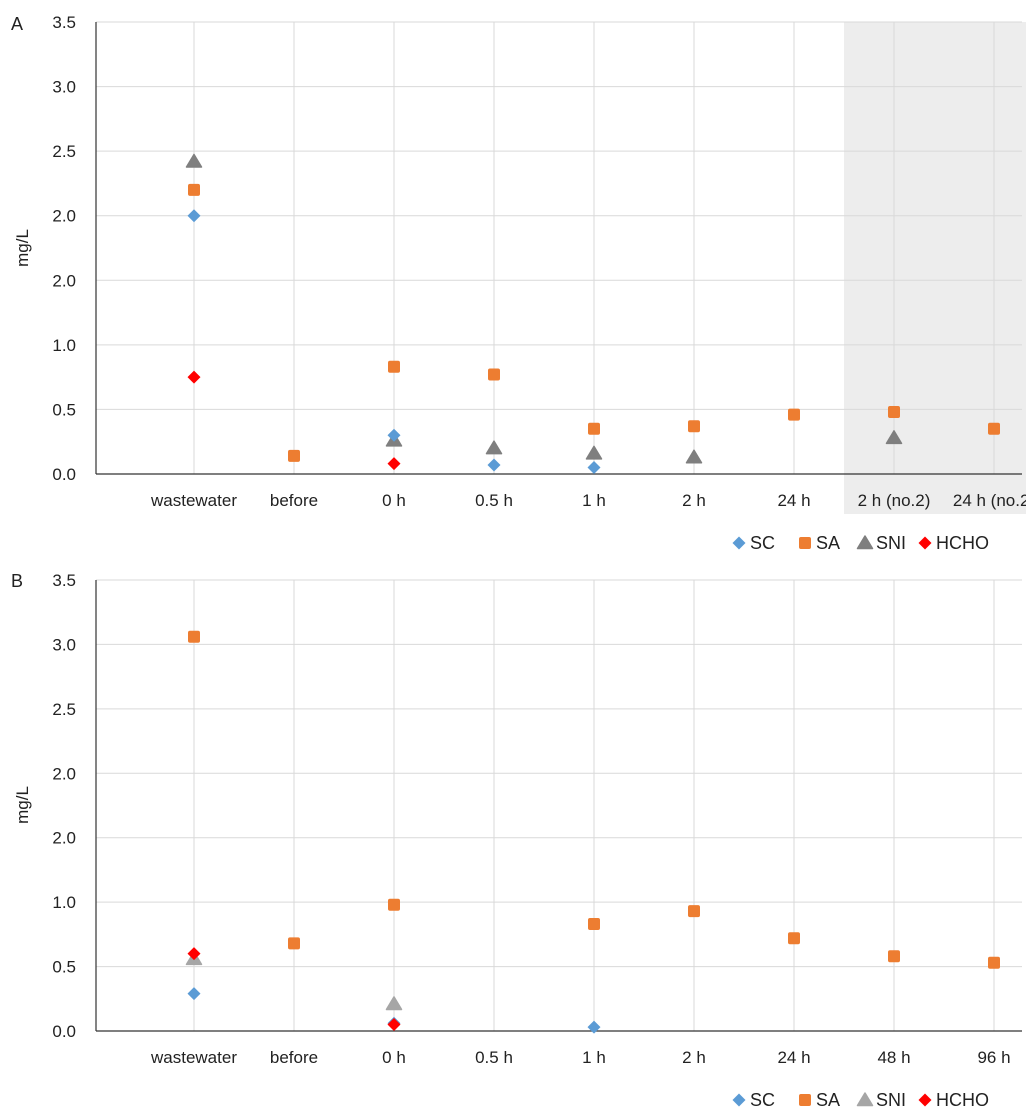 Image resolution: width=1026 pixels, height=1118 pixels. I want to click on x-tick-label: 2 h (no.2), so click(894, 500).